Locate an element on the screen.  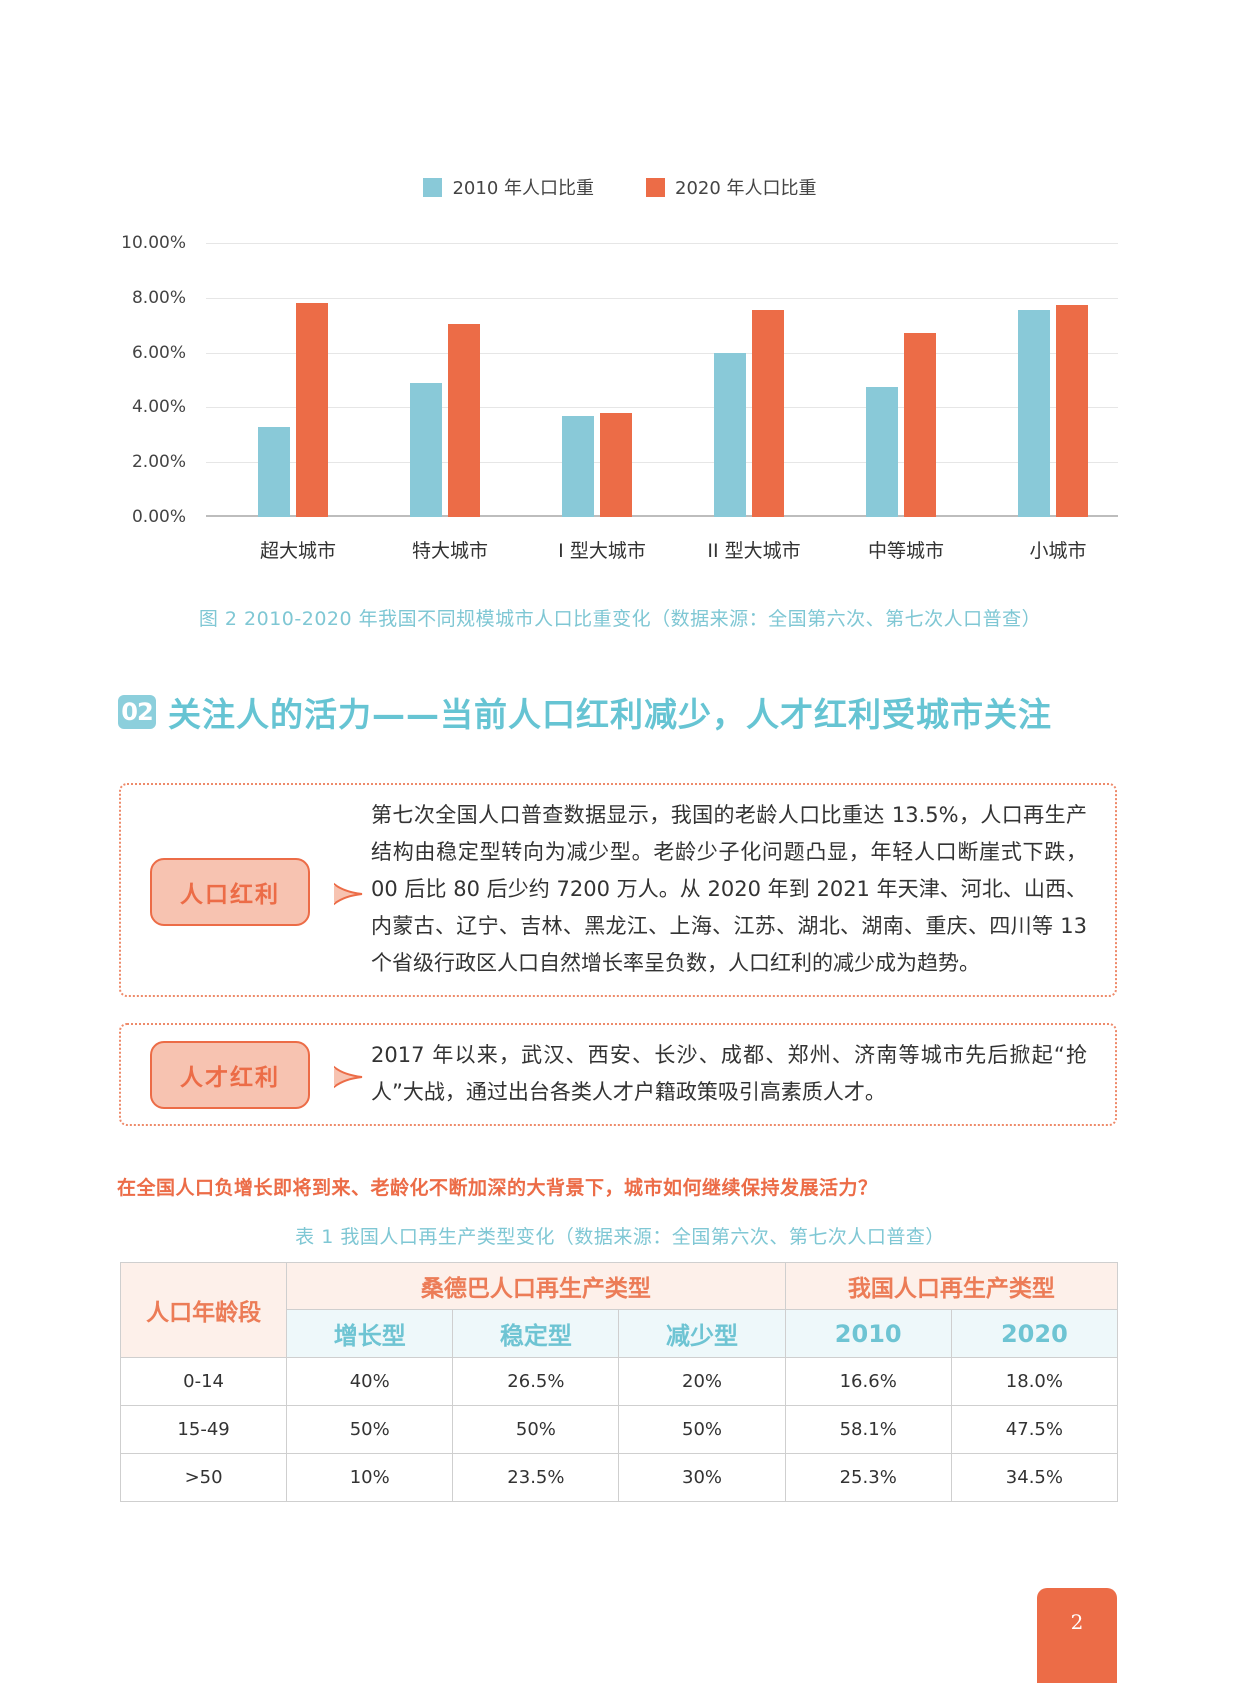
question-heading: 在全国人口负增长即将到来、老龄化不断加深的大背景下，城市如何继续保持发展活力？ is located at coordinates (497, 1188).